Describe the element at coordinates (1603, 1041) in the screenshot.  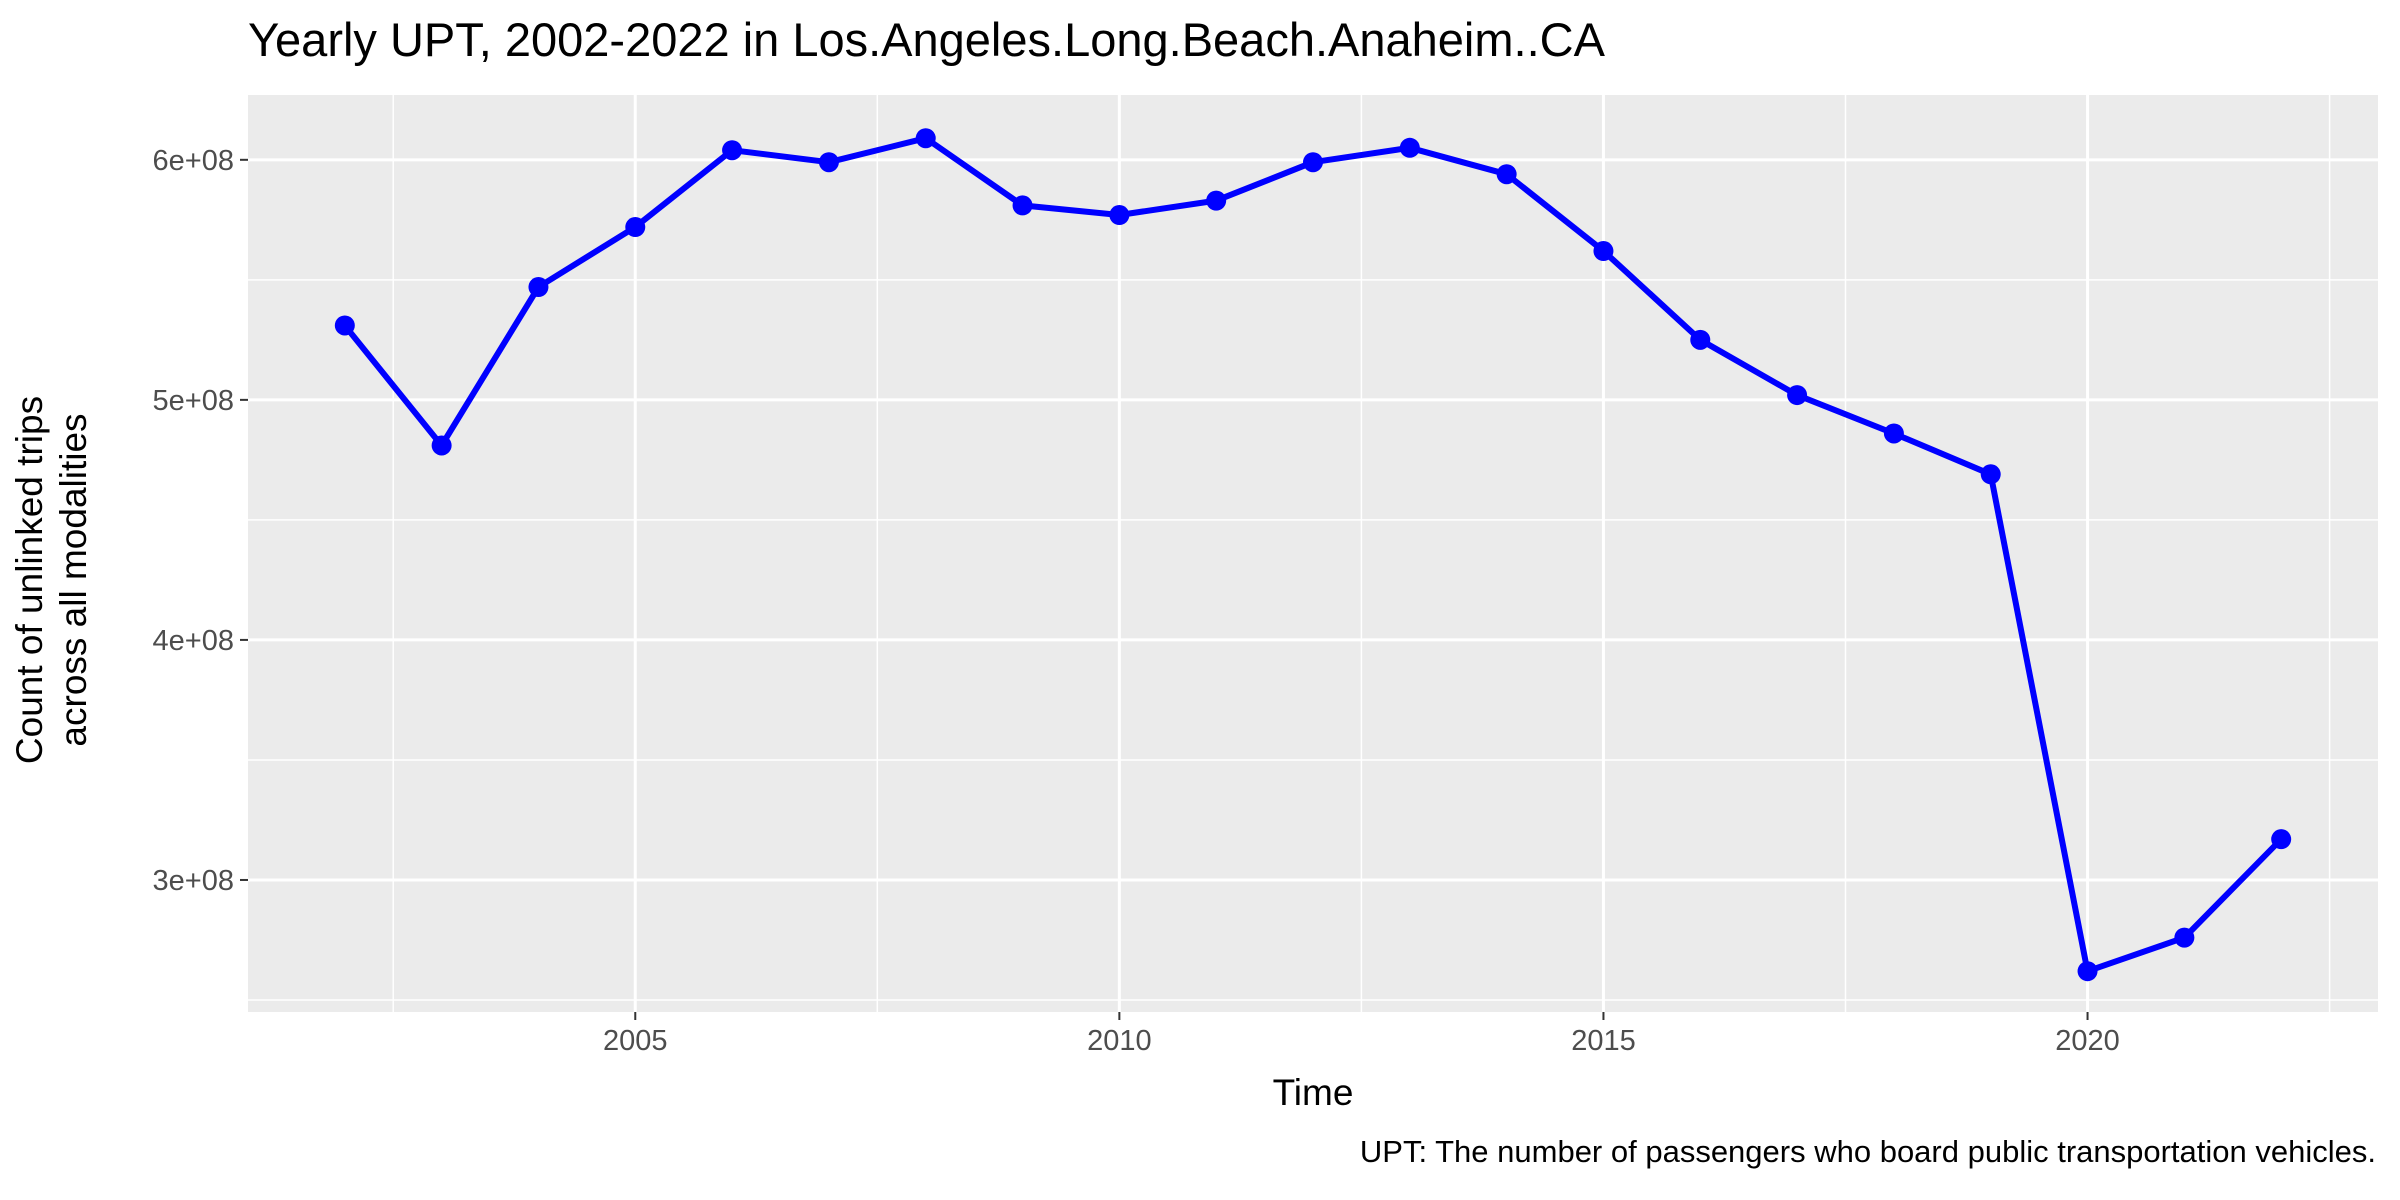
I see `x-tick-label: 2015` at that location.